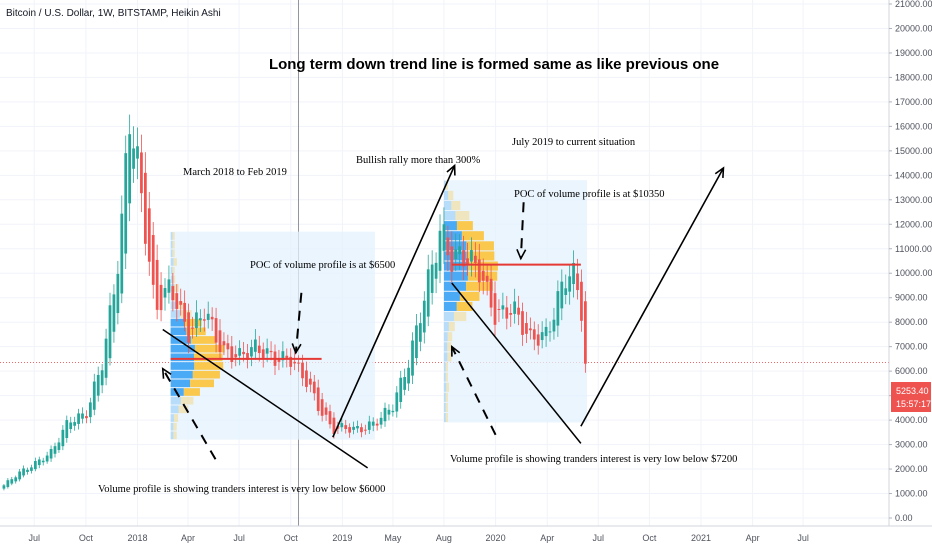 The height and width of the screenshot is (550, 932). I want to click on dashed-arrow-head, so click(455, 351).